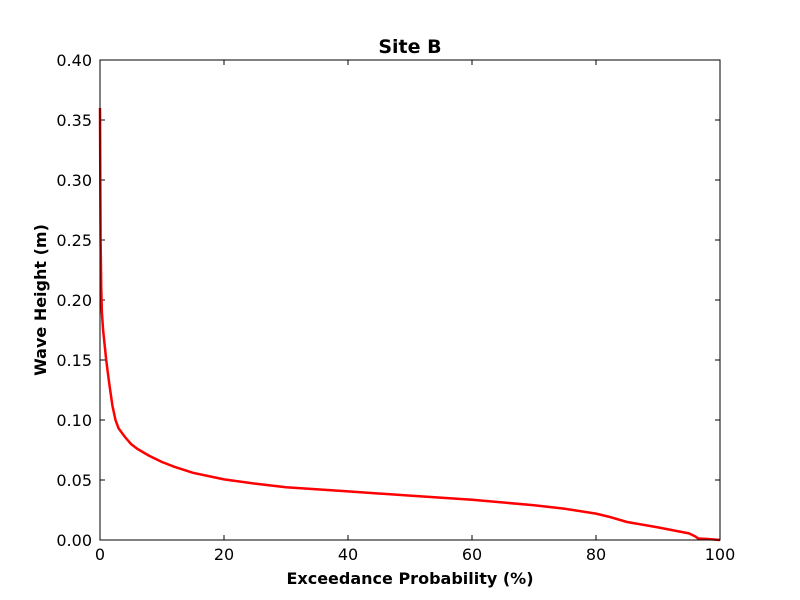  What do you see at coordinates (74, 360) in the screenshot?
I see `y-tick-label: 0.15` at bounding box center [74, 360].